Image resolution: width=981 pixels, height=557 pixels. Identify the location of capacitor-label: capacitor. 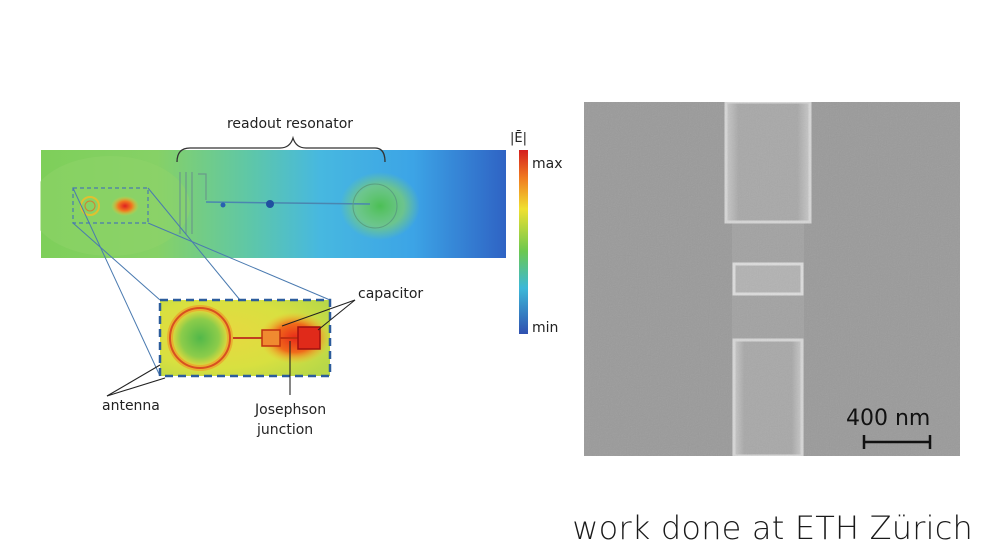
(390, 294).